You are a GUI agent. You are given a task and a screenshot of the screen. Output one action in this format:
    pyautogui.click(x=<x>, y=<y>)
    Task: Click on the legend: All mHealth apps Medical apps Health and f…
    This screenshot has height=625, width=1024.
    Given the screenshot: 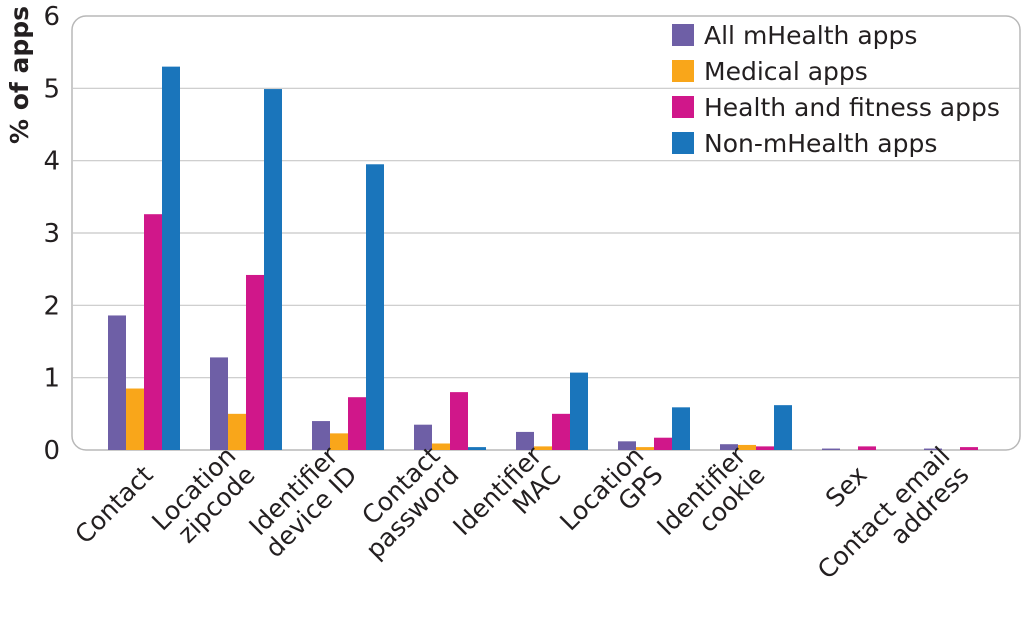 What is the action you would take?
    pyautogui.click(x=836, y=89)
    